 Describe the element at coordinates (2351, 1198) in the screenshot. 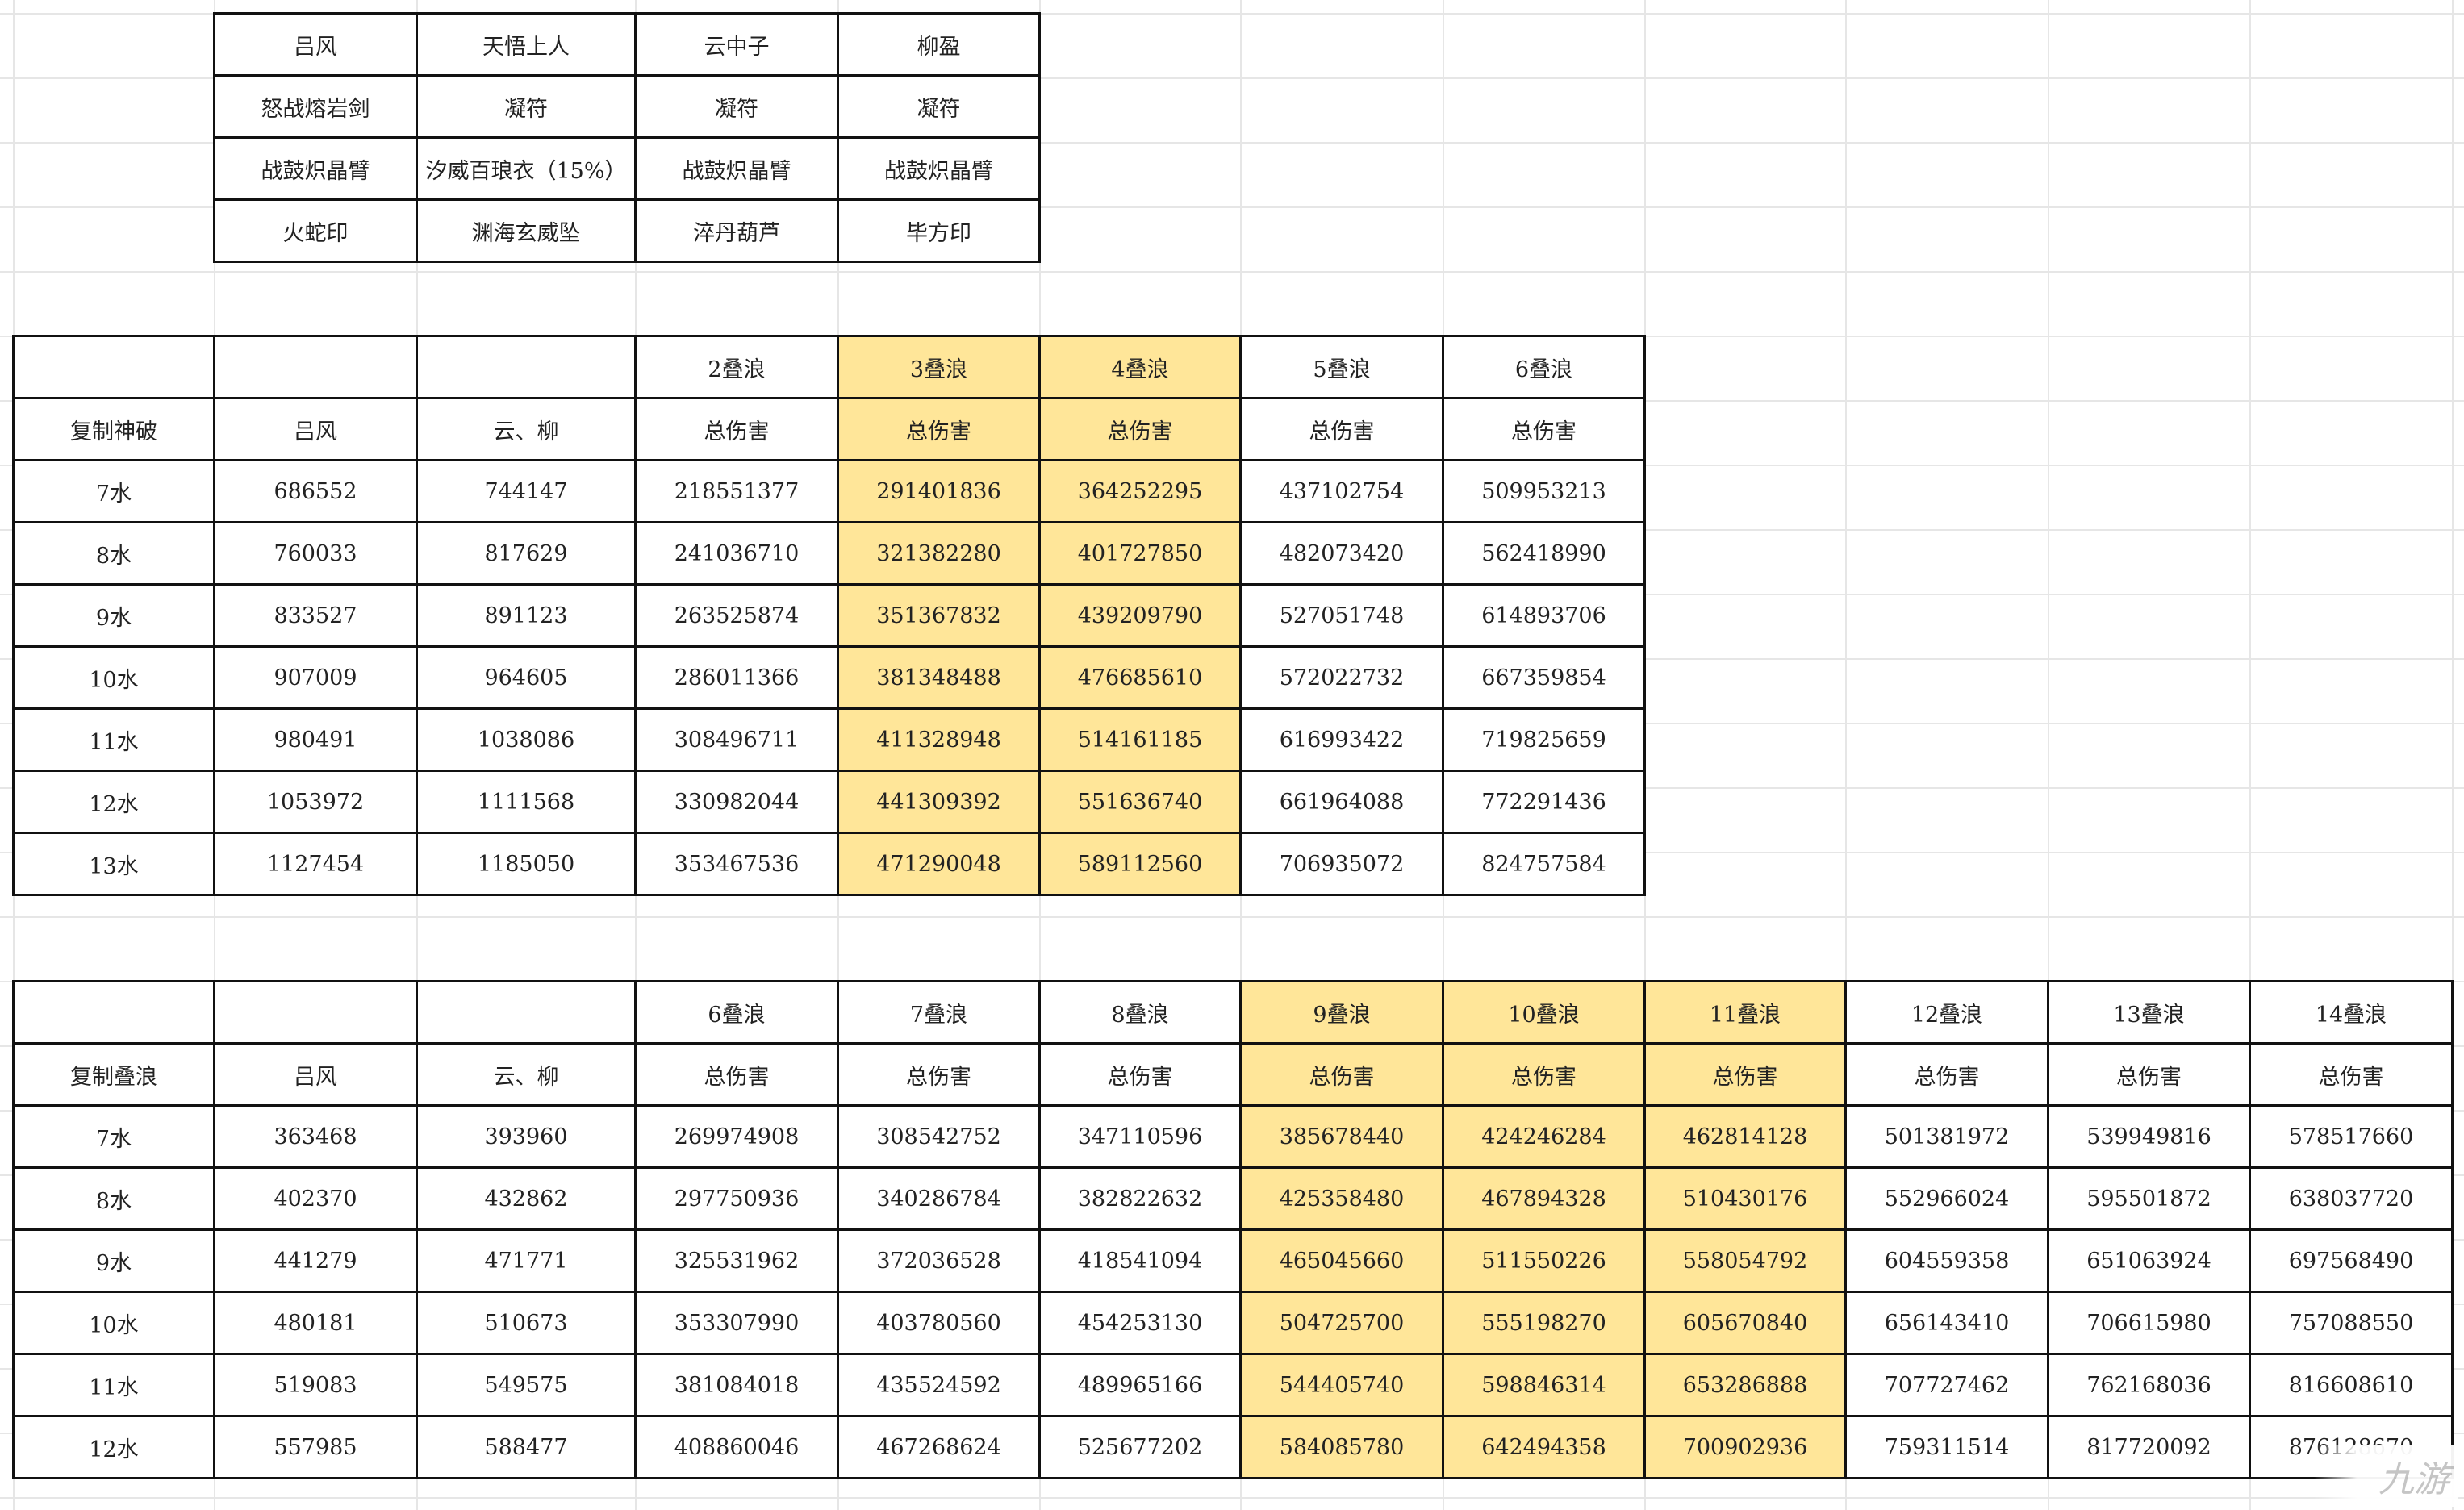

I see `data-cell: 638037720` at that location.